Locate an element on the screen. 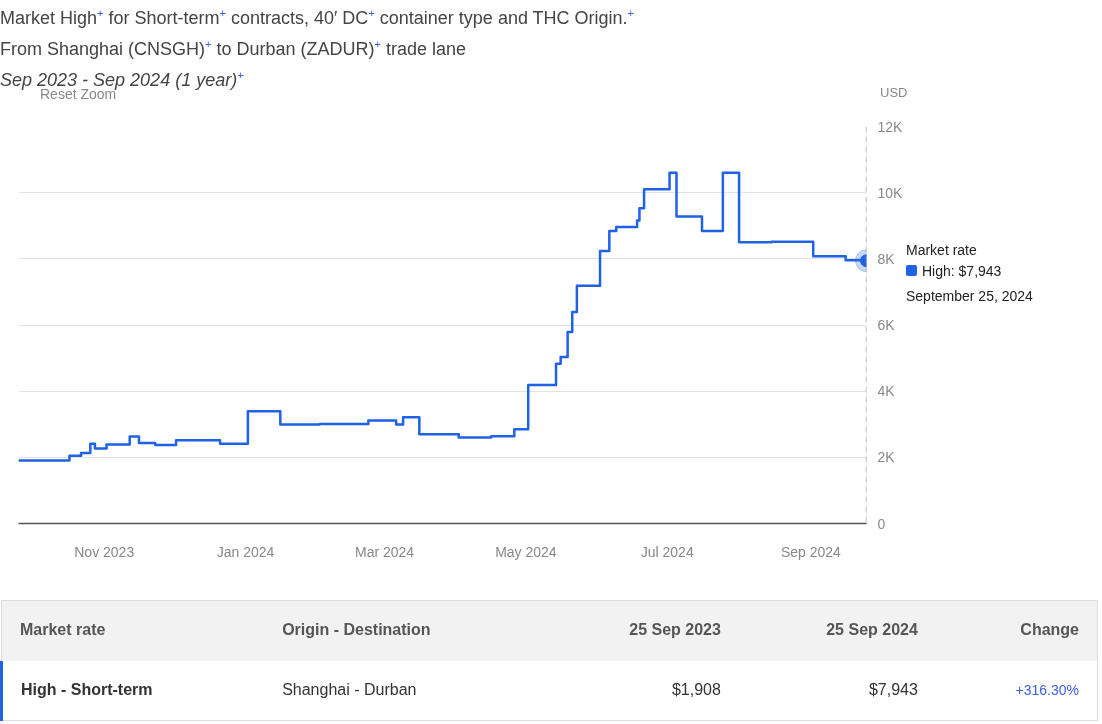 The height and width of the screenshot is (724, 1102). x-tick-label: Jan 2024 is located at coordinates (245, 551).